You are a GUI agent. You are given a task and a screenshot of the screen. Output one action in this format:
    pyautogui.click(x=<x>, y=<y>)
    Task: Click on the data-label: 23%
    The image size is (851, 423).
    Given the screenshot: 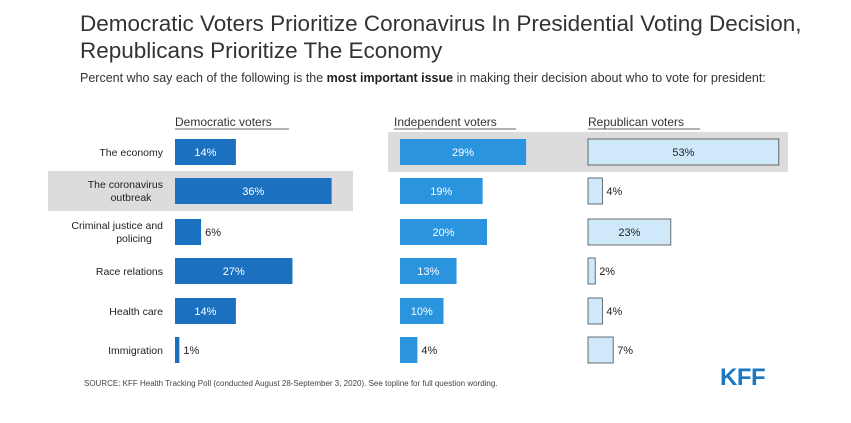 What is the action you would take?
    pyautogui.click(x=629, y=233)
    